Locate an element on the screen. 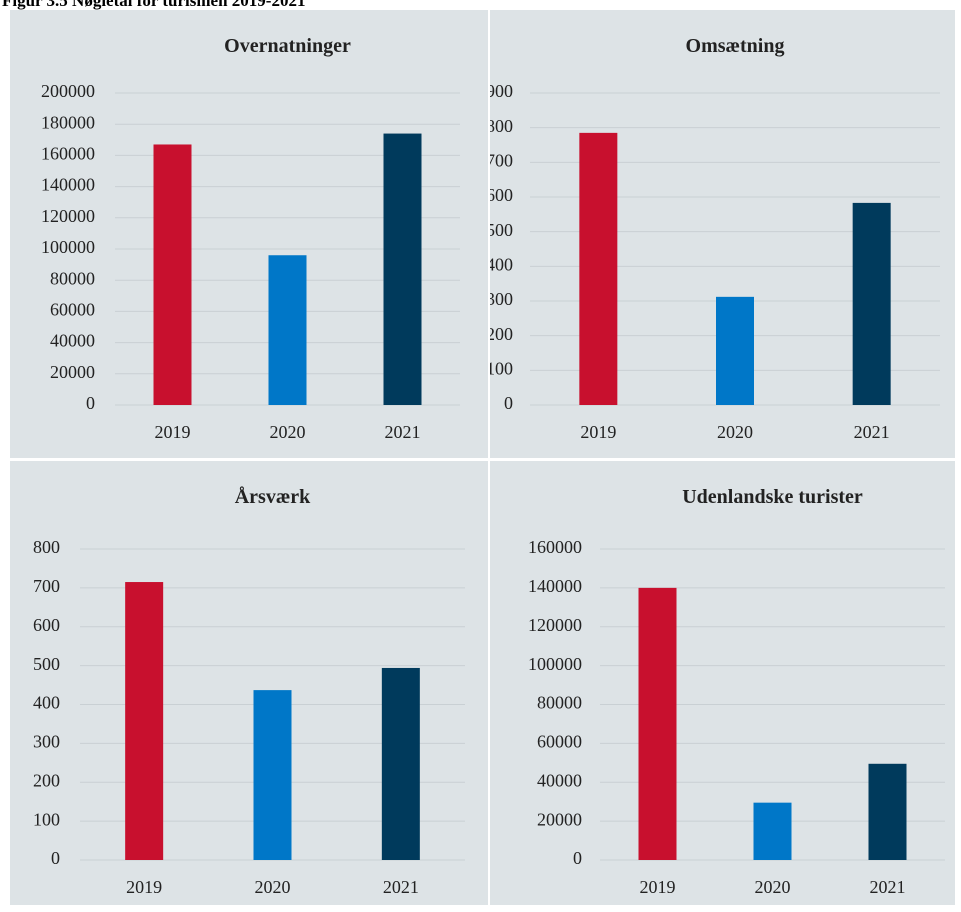 The width and height of the screenshot is (961, 912). y-tick-label: 180000 is located at coordinates (68, 122).